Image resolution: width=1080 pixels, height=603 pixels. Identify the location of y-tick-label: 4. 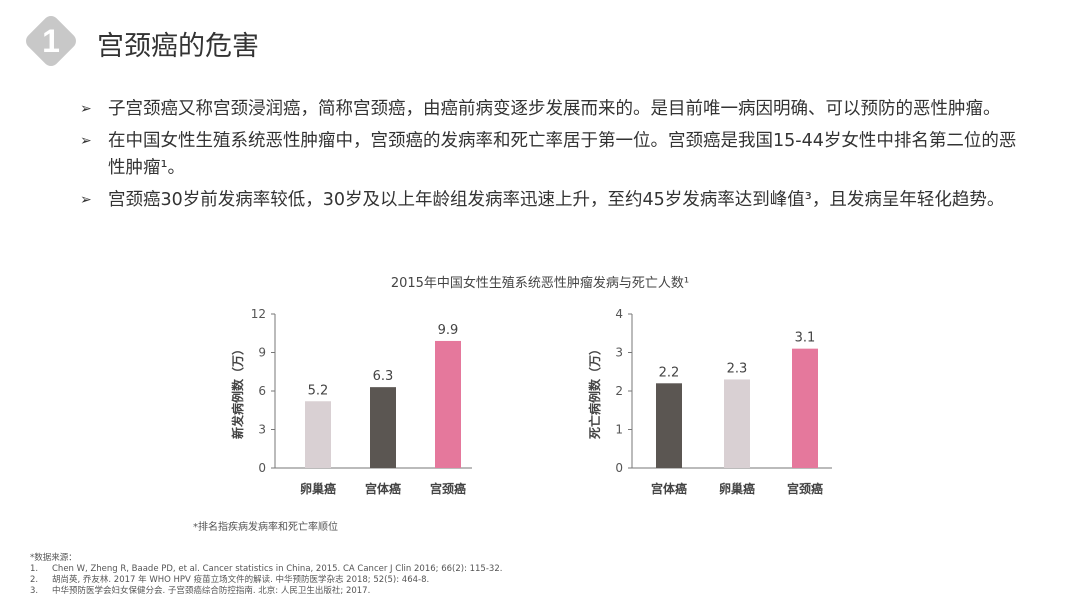
(619, 314).